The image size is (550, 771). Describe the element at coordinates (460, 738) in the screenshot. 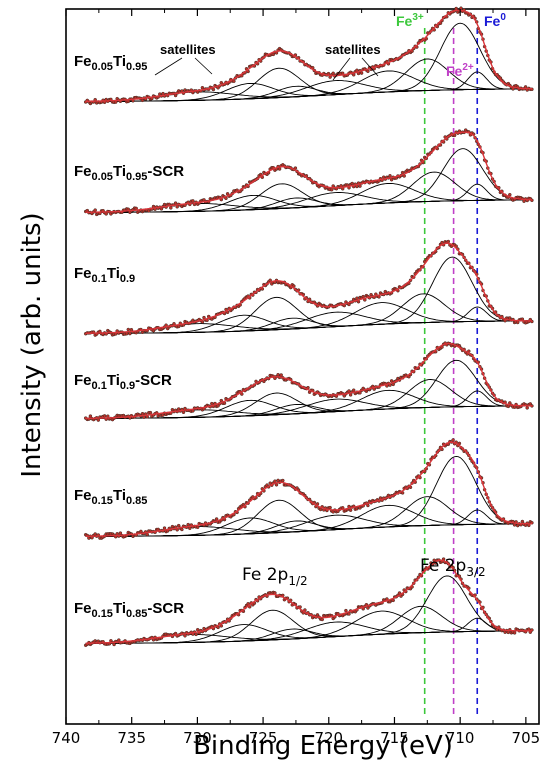

I see `x-tick-label: 710` at that location.